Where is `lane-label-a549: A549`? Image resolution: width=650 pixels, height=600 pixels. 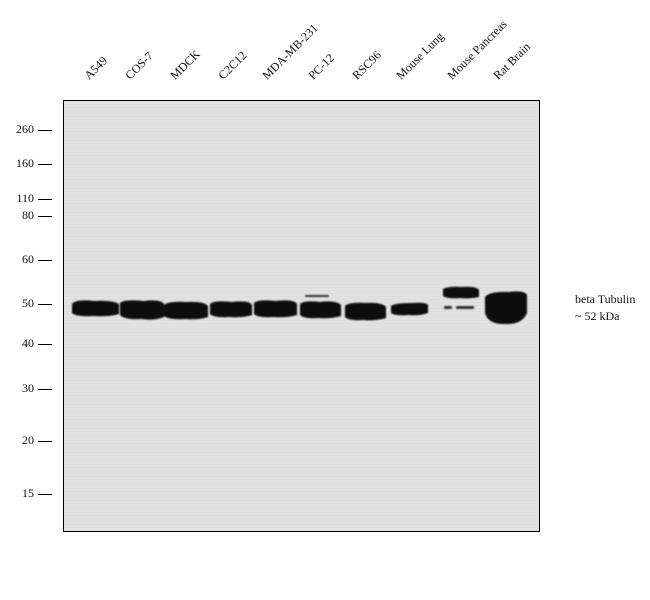
lane-label-a549: A549 is located at coordinates (96, 68).